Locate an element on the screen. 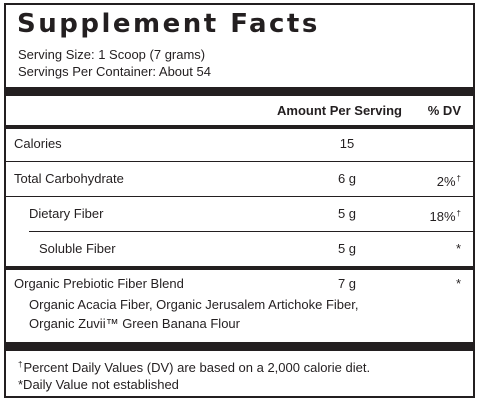 The height and width of the screenshot is (405, 483). nutrient-name: Calories is located at coordinates (38, 143).